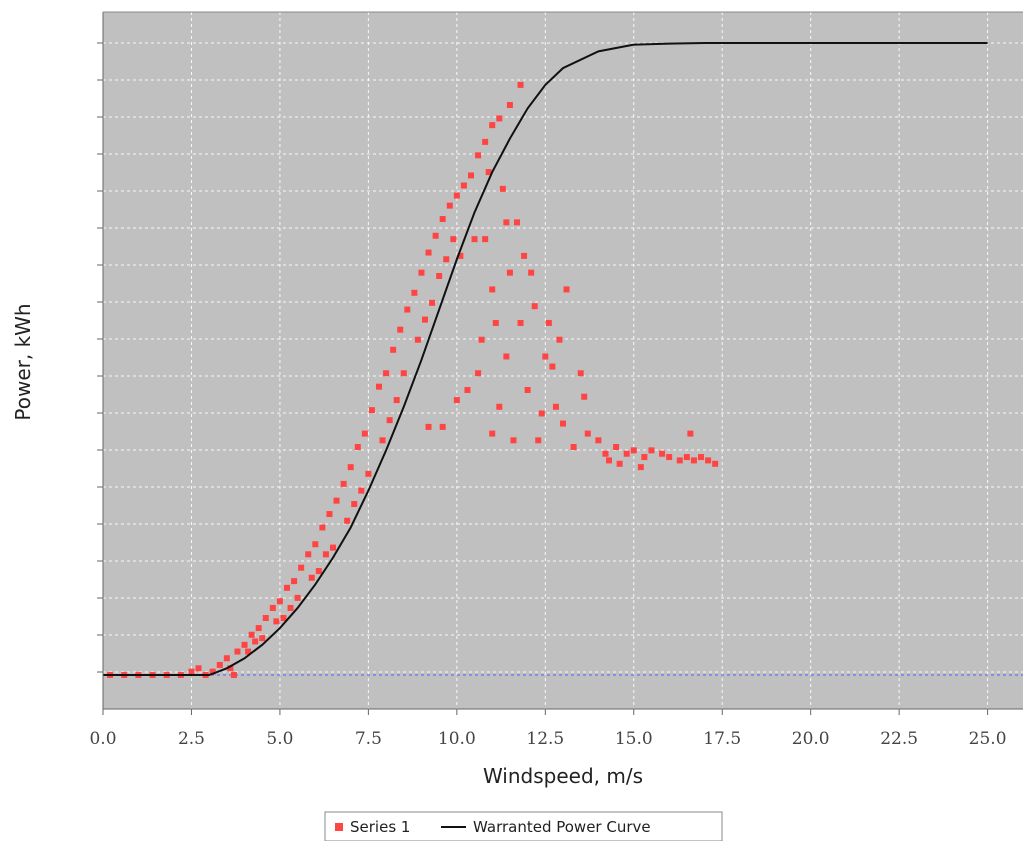  I want to click on legend-curve-label: Warranted Power Curve, so click(562, 827).